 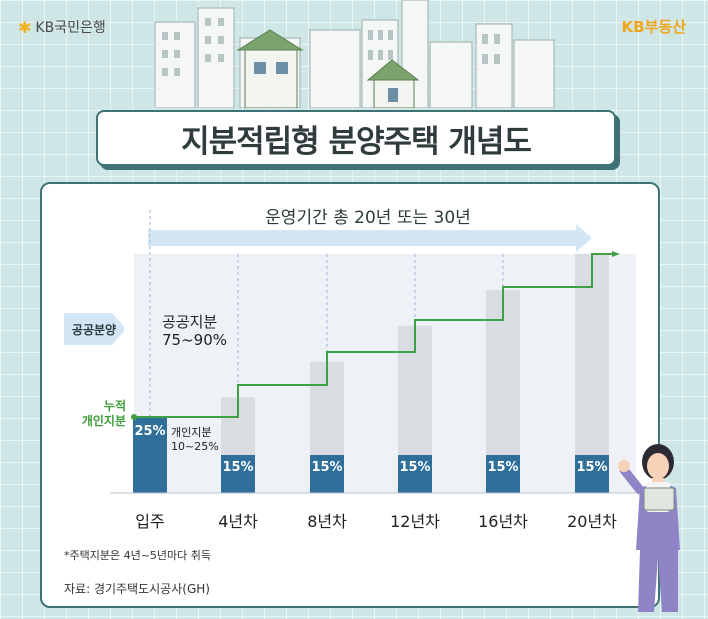 I want to click on individual-share-line2: 10~25%, so click(x=195, y=446).